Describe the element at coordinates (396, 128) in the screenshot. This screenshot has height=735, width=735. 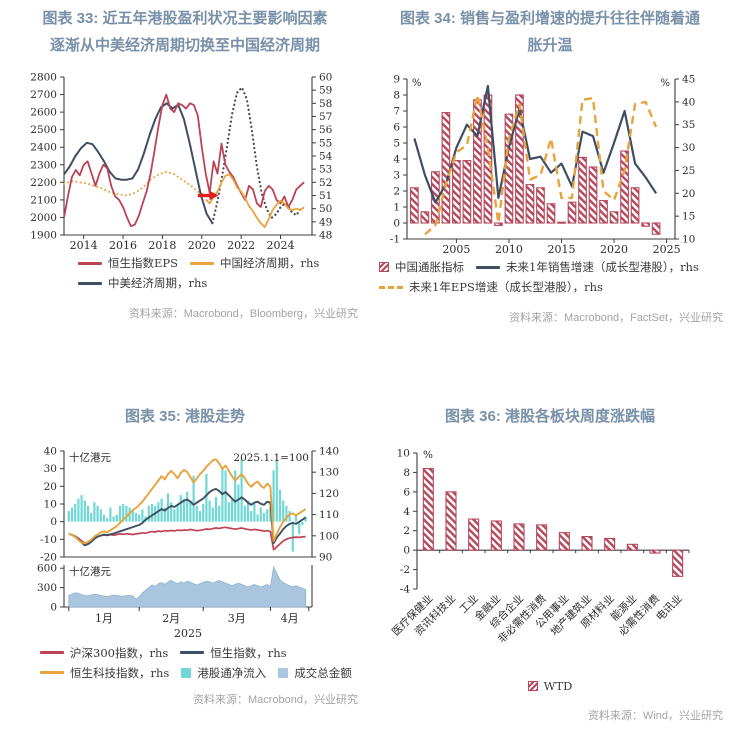
I see `svg-text: 6` at that location.